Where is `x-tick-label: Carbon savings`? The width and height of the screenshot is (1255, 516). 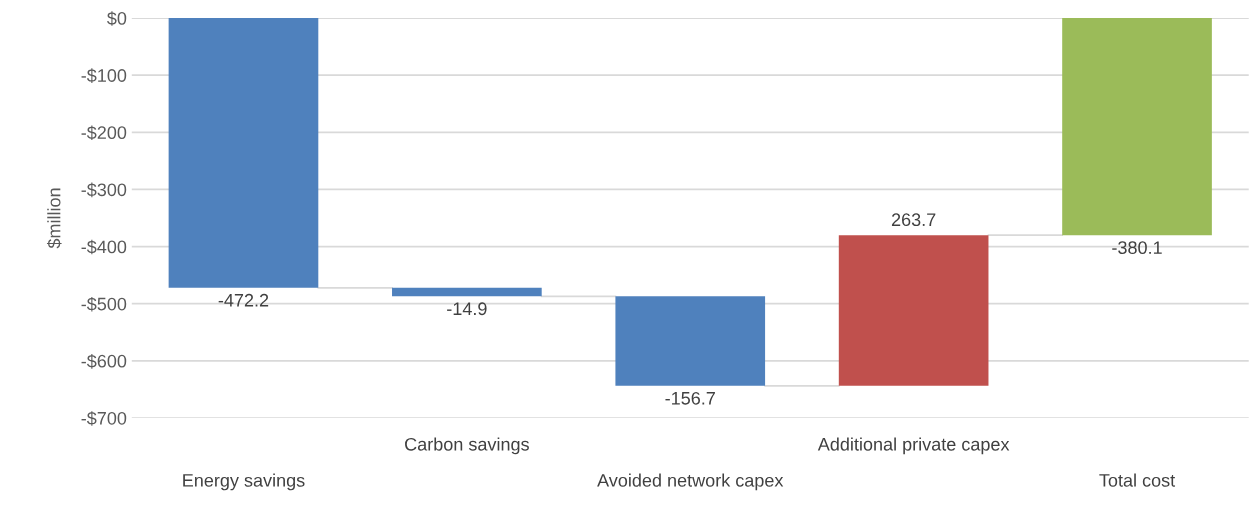
x-tick-label: Carbon savings is located at coordinates (467, 446).